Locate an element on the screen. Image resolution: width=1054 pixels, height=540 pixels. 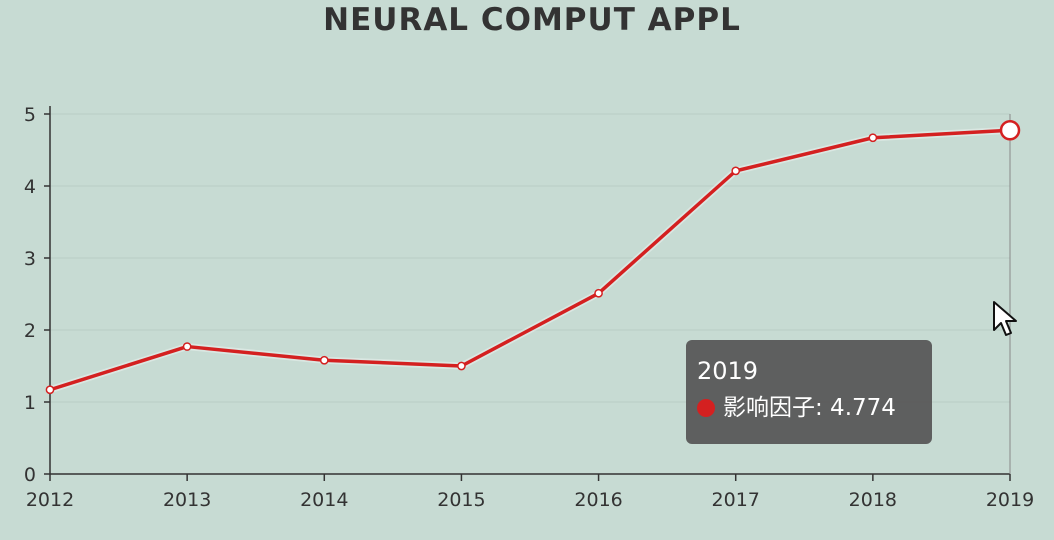
x-tick-label: 2019 is located at coordinates (1010, 500).